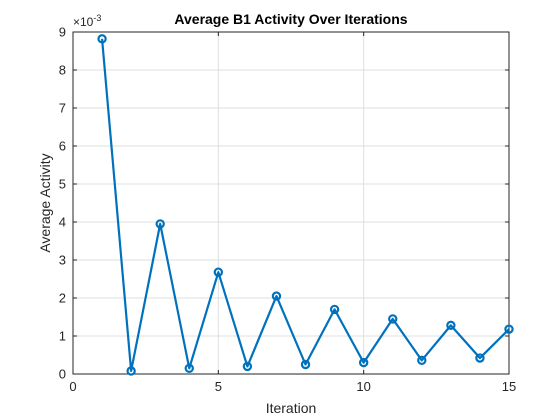  I want to click on y-axis-label: Average Activity, so click(45, 202).